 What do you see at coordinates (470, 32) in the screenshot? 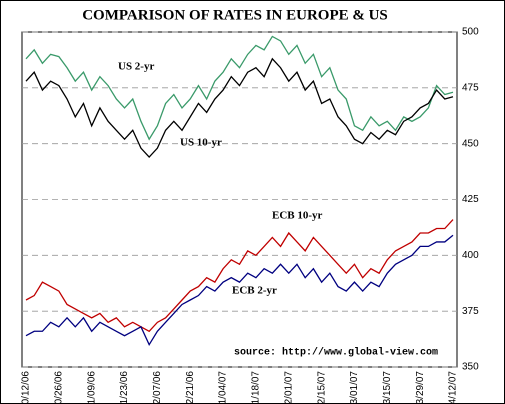
I see `y-tick-label: 500` at bounding box center [470, 32].